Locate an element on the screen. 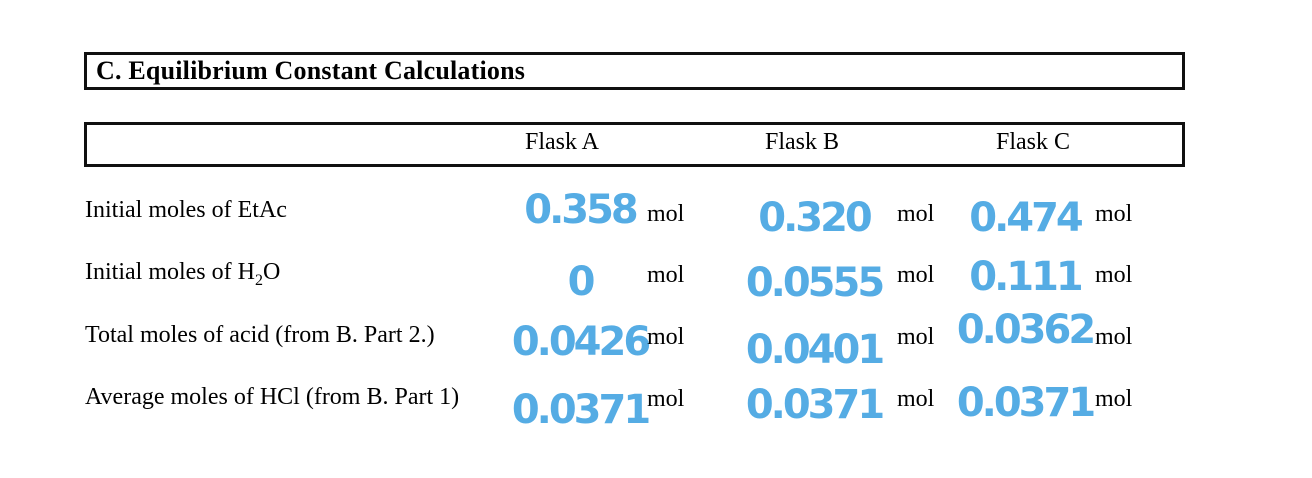 This screenshot has height=478, width=1312. value-initial-h2o-flask-a: 0 is located at coordinates (581, 282).